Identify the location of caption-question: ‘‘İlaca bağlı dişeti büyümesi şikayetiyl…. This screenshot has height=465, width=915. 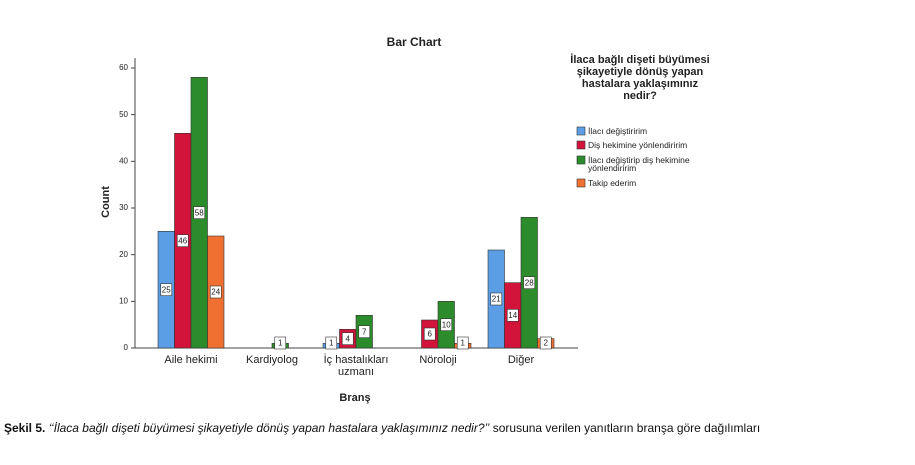
(269, 428).